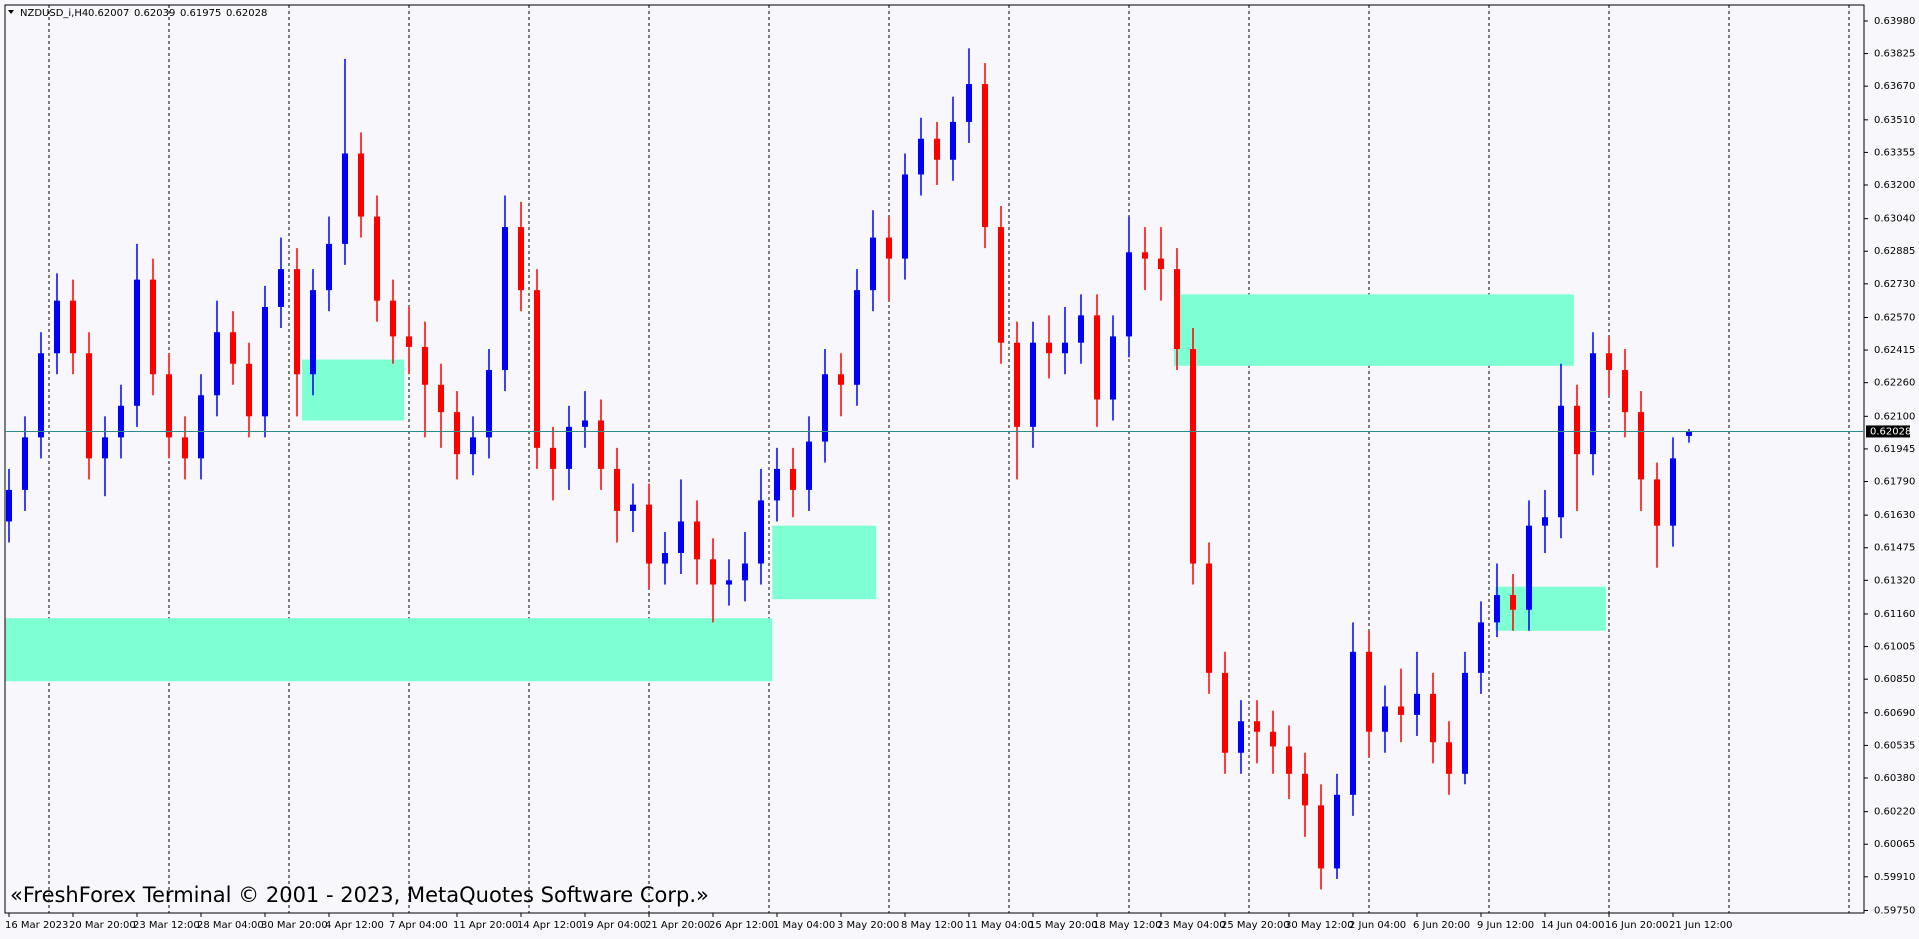  What do you see at coordinates (1894, 713) in the screenshot?
I see `y-tick-label: 0.60690` at bounding box center [1894, 713].